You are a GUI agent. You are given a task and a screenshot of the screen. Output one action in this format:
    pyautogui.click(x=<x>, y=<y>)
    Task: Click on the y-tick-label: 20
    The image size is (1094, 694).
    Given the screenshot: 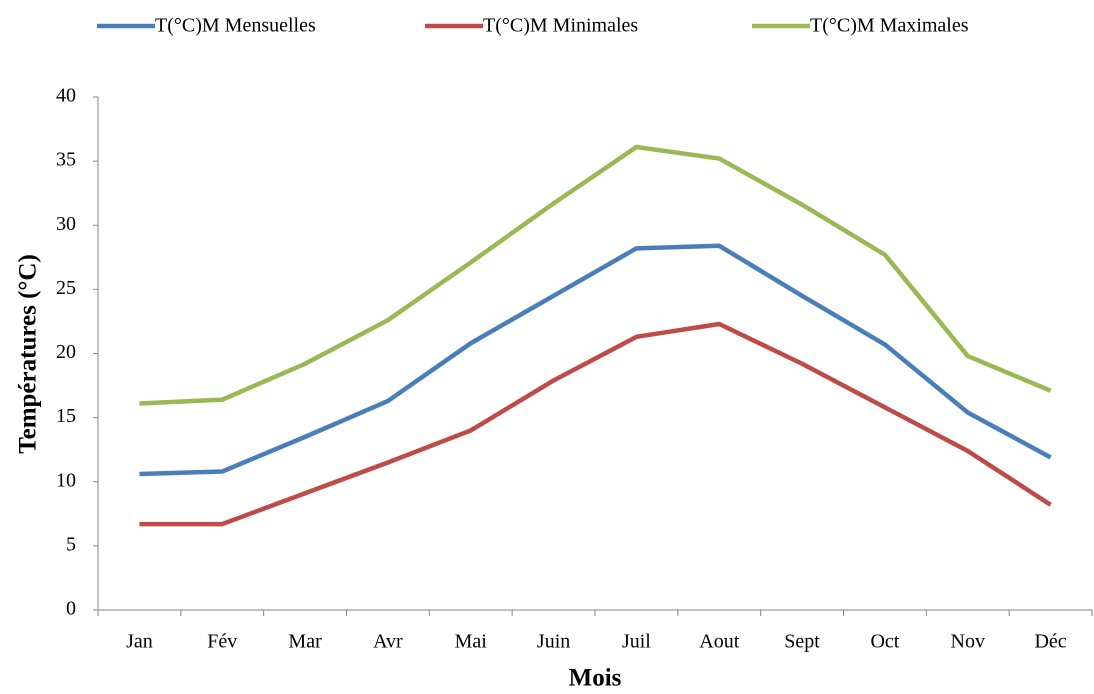 What is the action you would take?
    pyautogui.click(x=66, y=352)
    